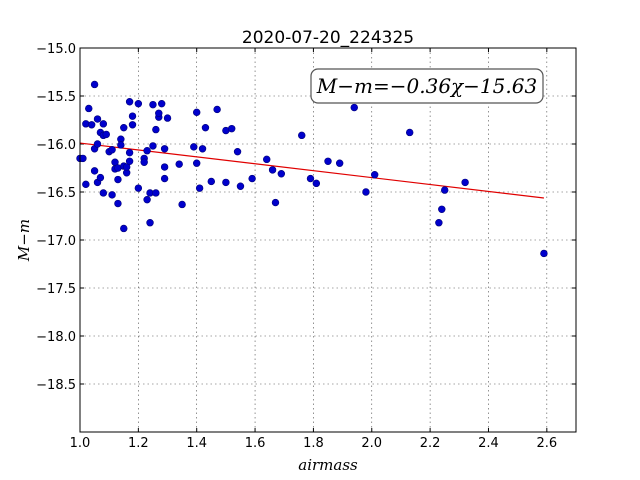 This screenshot has height=480, width=640. What do you see at coordinates (255, 443) in the screenshot?
I see `x-tick-label: 1.6` at bounding box center [255, 443].